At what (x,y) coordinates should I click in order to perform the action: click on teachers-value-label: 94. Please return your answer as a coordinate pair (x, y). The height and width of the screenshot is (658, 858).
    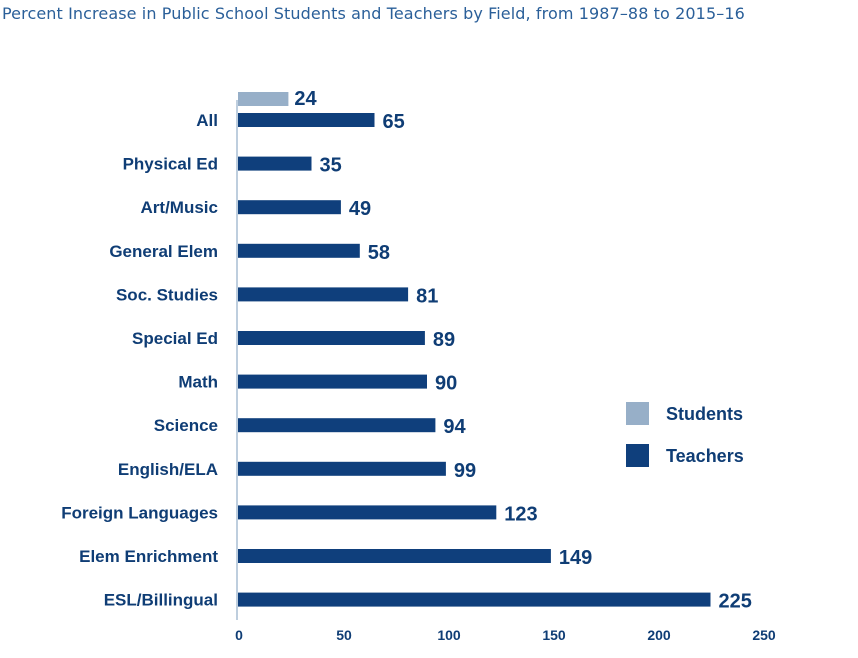
    Looking at the image, I should click on (454, 427).